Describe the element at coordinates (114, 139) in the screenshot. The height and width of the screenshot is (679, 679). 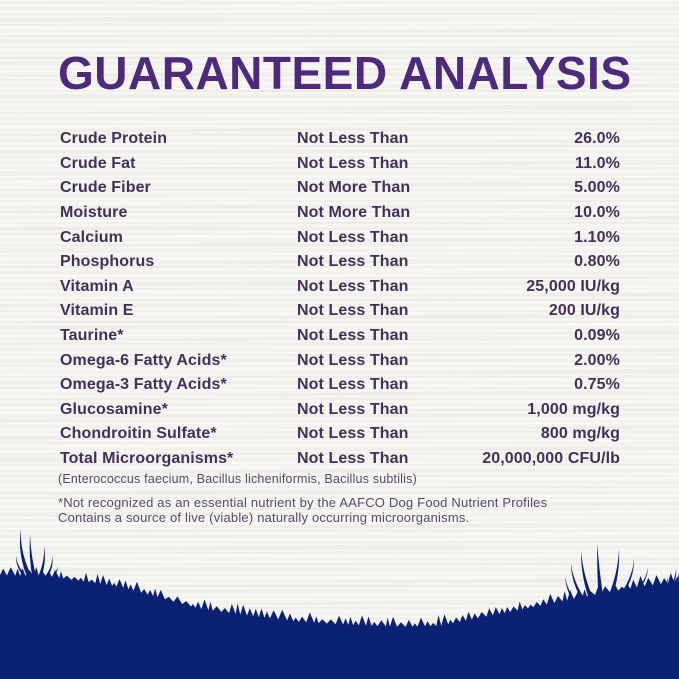
I see `nutrient-name: Crude Protein` at that location.